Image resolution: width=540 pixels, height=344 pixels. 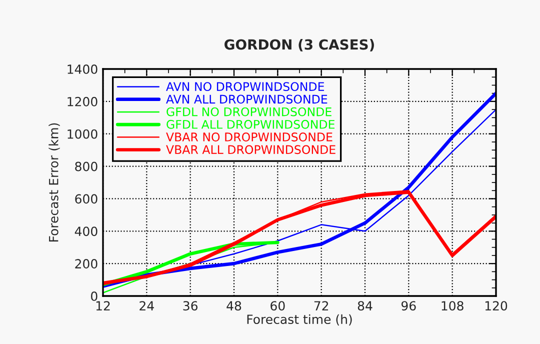 What do you see at coordinates (54, 182) in the screenshot?
I see `y-axis-title: Forecast Error (km)` at bounding box center [54, 182].